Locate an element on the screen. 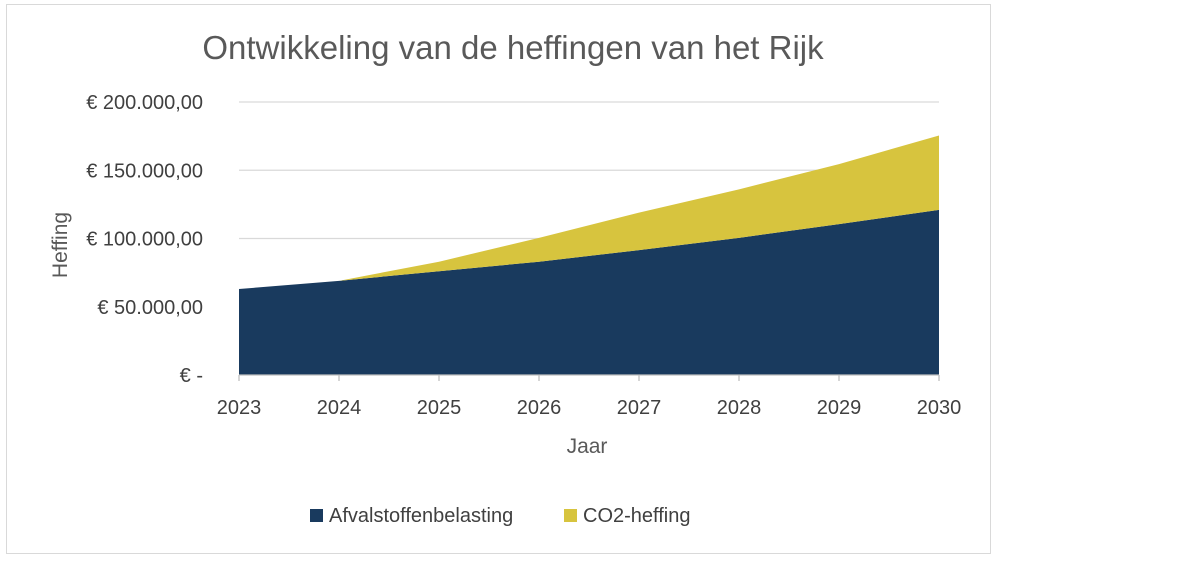 Image resolution: width=1198 pixels, height=562 pixels. x-axis is located at coordinates (589, 377).